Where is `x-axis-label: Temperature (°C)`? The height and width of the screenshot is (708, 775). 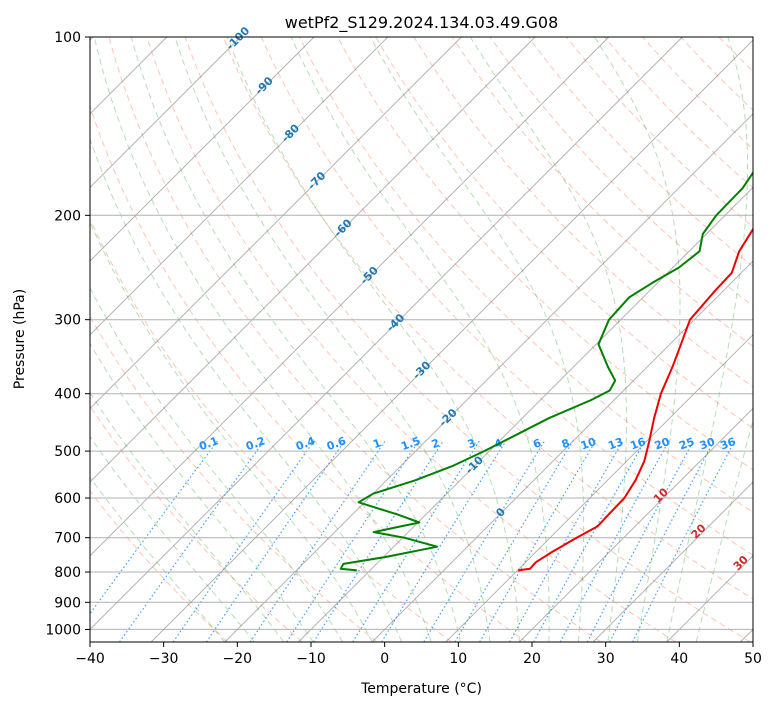
x-axis-label: Temperature (°C) is located at coordinates (421, 689).